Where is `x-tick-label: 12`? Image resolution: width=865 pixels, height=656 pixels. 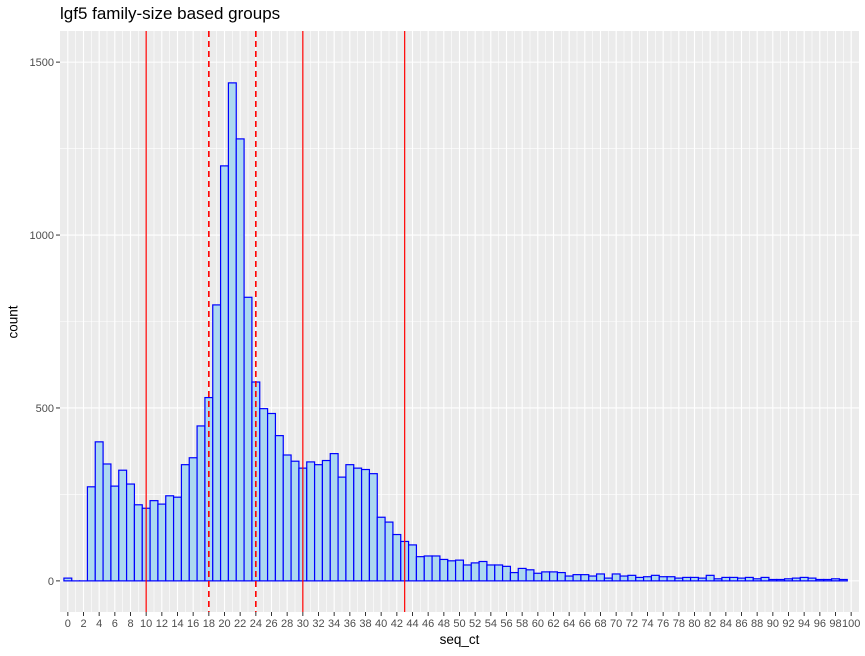
x-tick-label: 12 is located at coordinates (162, 624).